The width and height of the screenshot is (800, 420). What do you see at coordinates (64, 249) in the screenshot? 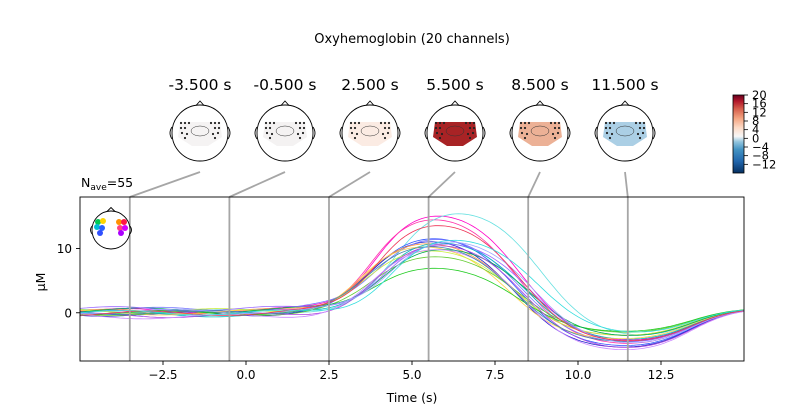
I see `y-tick-label: 10` at bounding box center [64, 249].